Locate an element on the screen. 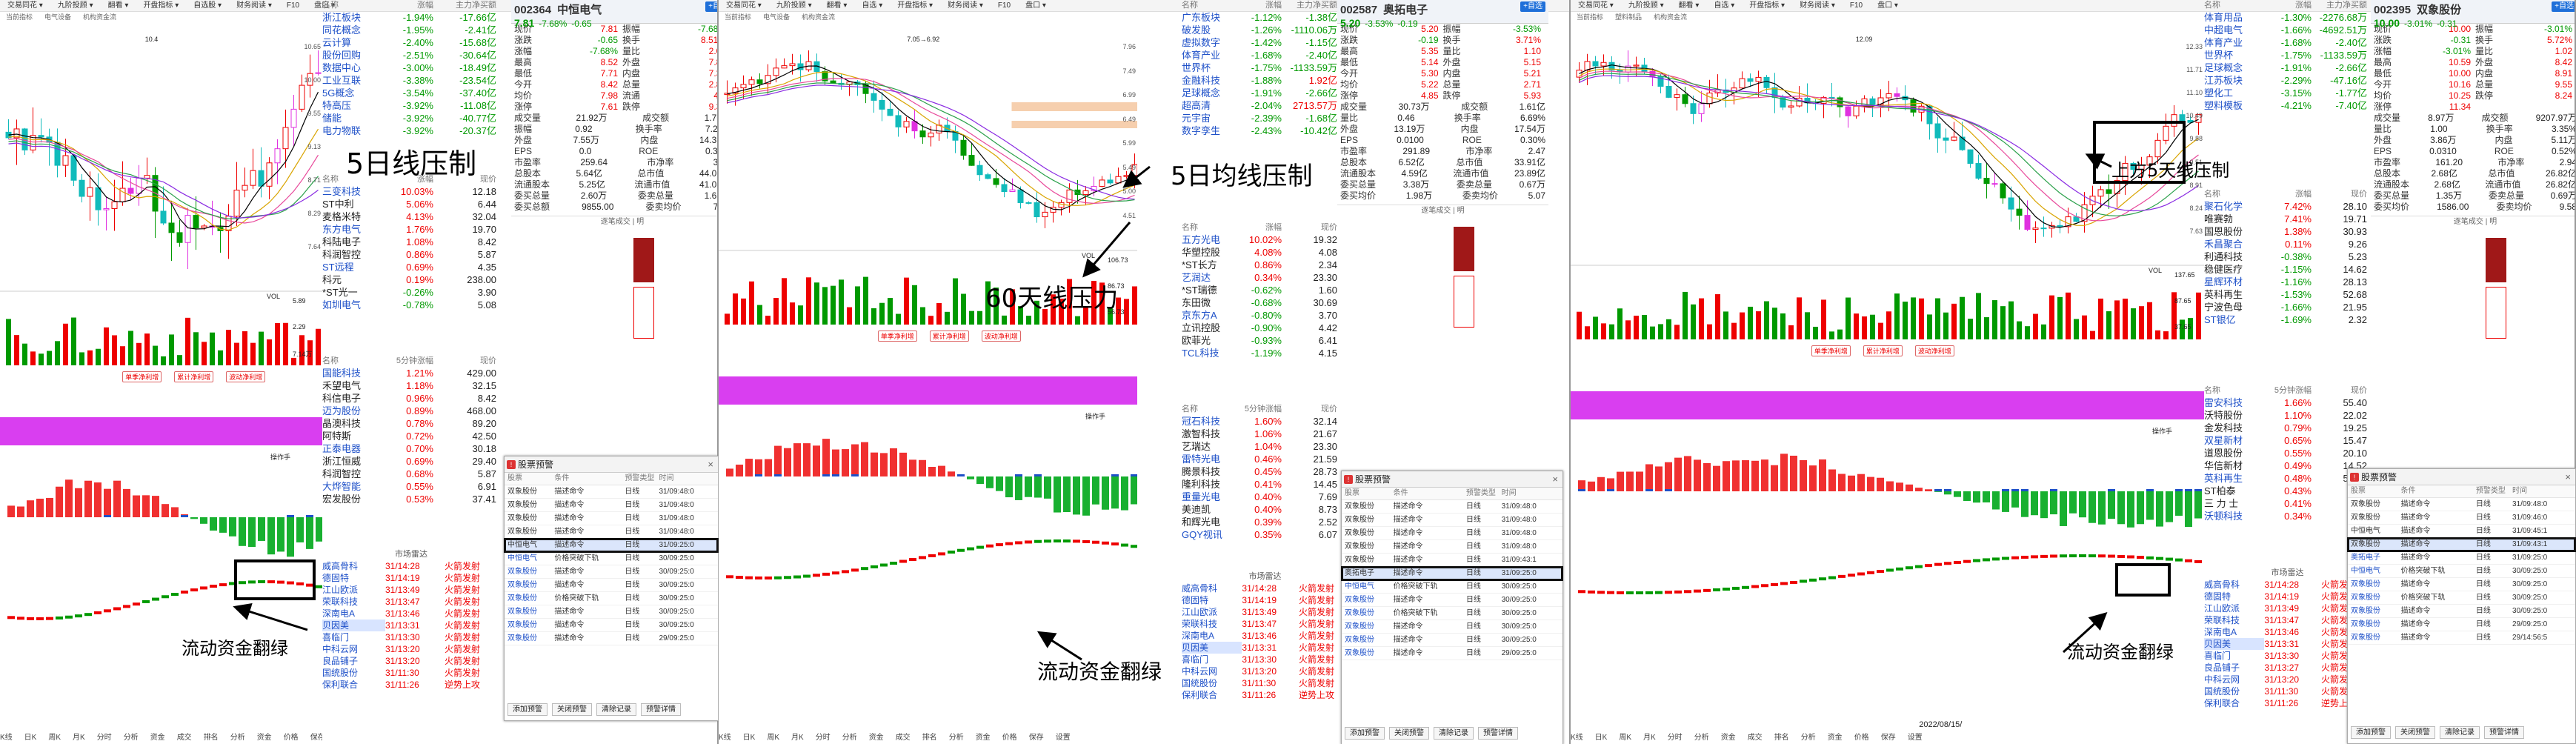  list-row: 5G概念 -3.54% -37.40亿 is located at coordinates (417, 93).